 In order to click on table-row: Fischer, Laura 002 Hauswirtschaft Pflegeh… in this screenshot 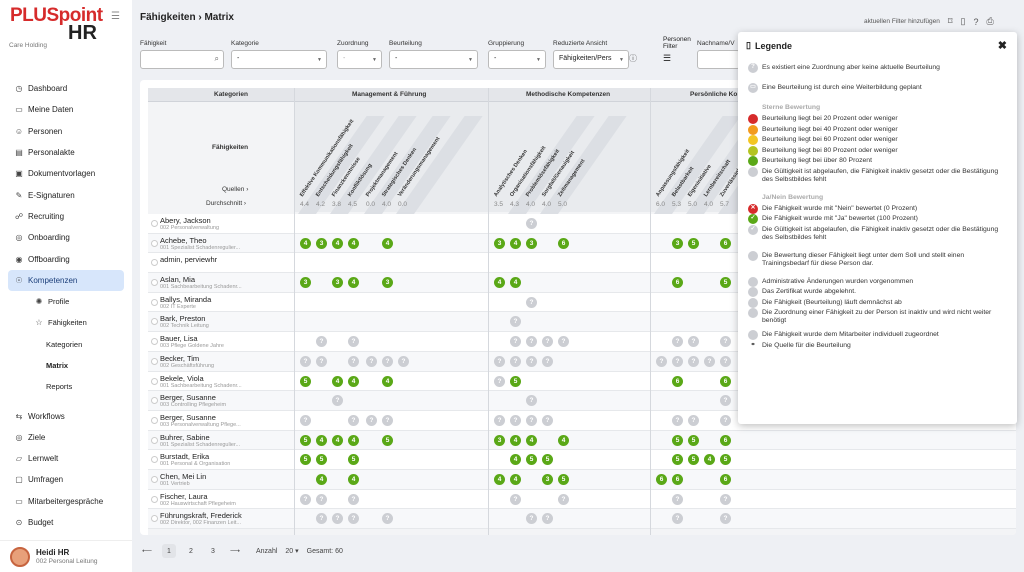, I will do `click(582, 499)`.